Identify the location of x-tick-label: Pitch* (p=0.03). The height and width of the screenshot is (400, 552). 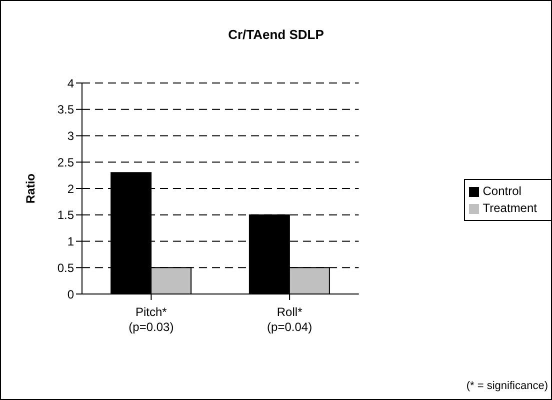
(151, 319).